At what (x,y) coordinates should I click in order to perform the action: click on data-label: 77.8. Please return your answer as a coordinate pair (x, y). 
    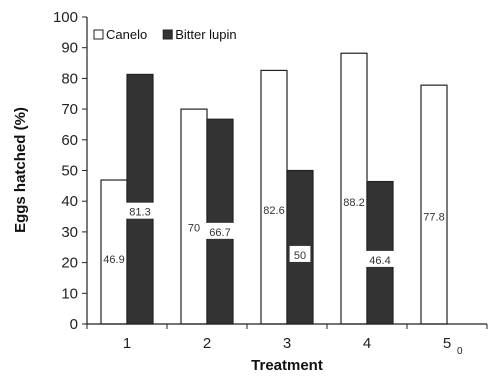
    Looking at the image, I should click on (433, 218).